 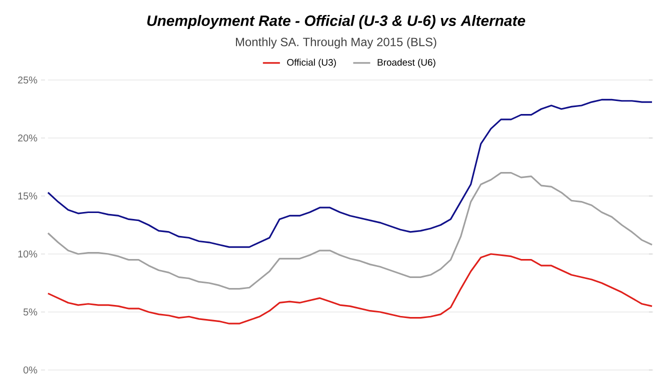 What do you see at coordinates (30, 312) in the screenshot?
I see `y-tick-label: 5%` at bounding box center [30, 312].